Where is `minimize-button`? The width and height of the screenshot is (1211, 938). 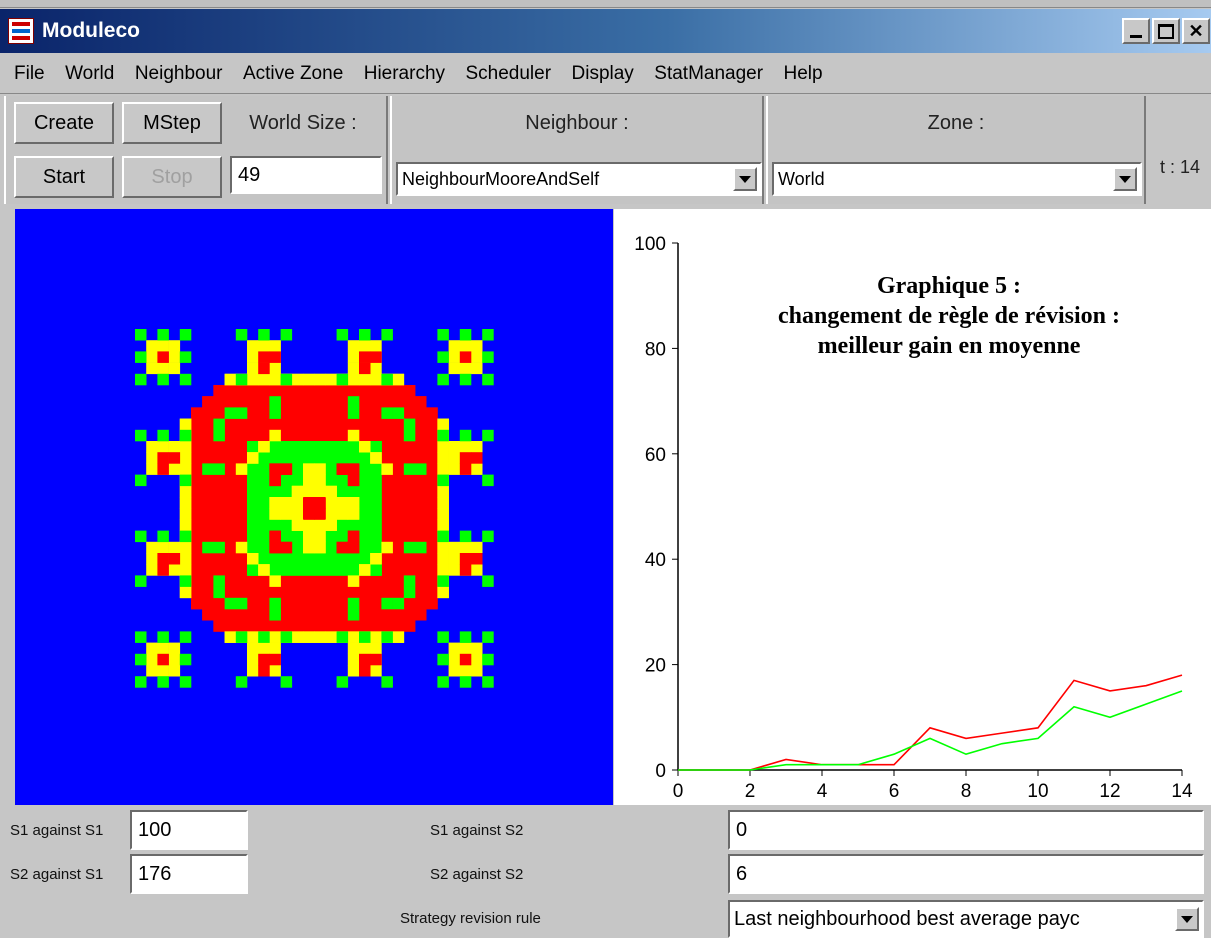 minimize-button is located at coordinates (1136, 31).